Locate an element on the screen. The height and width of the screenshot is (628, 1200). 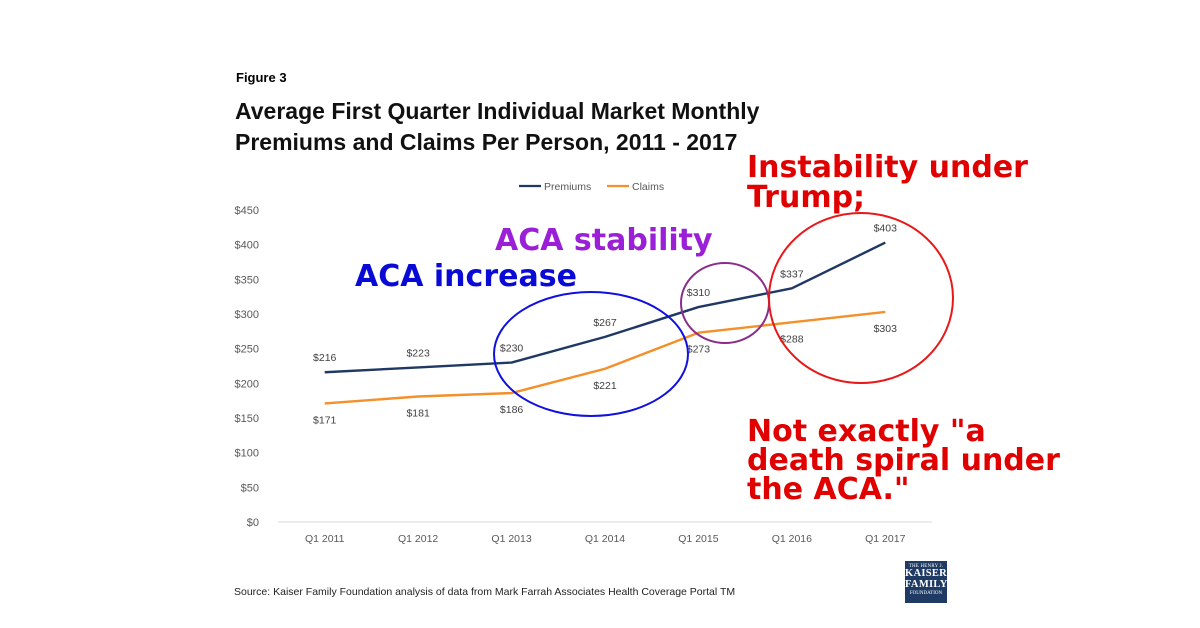
aca-stability-circle is located at coordinates (725, 303).